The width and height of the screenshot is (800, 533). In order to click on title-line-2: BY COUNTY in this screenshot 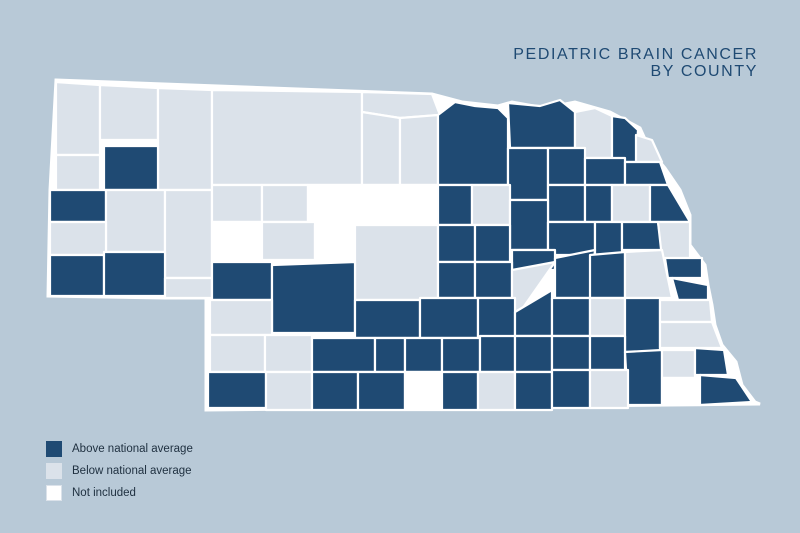, I will do `click(704, 71)`.